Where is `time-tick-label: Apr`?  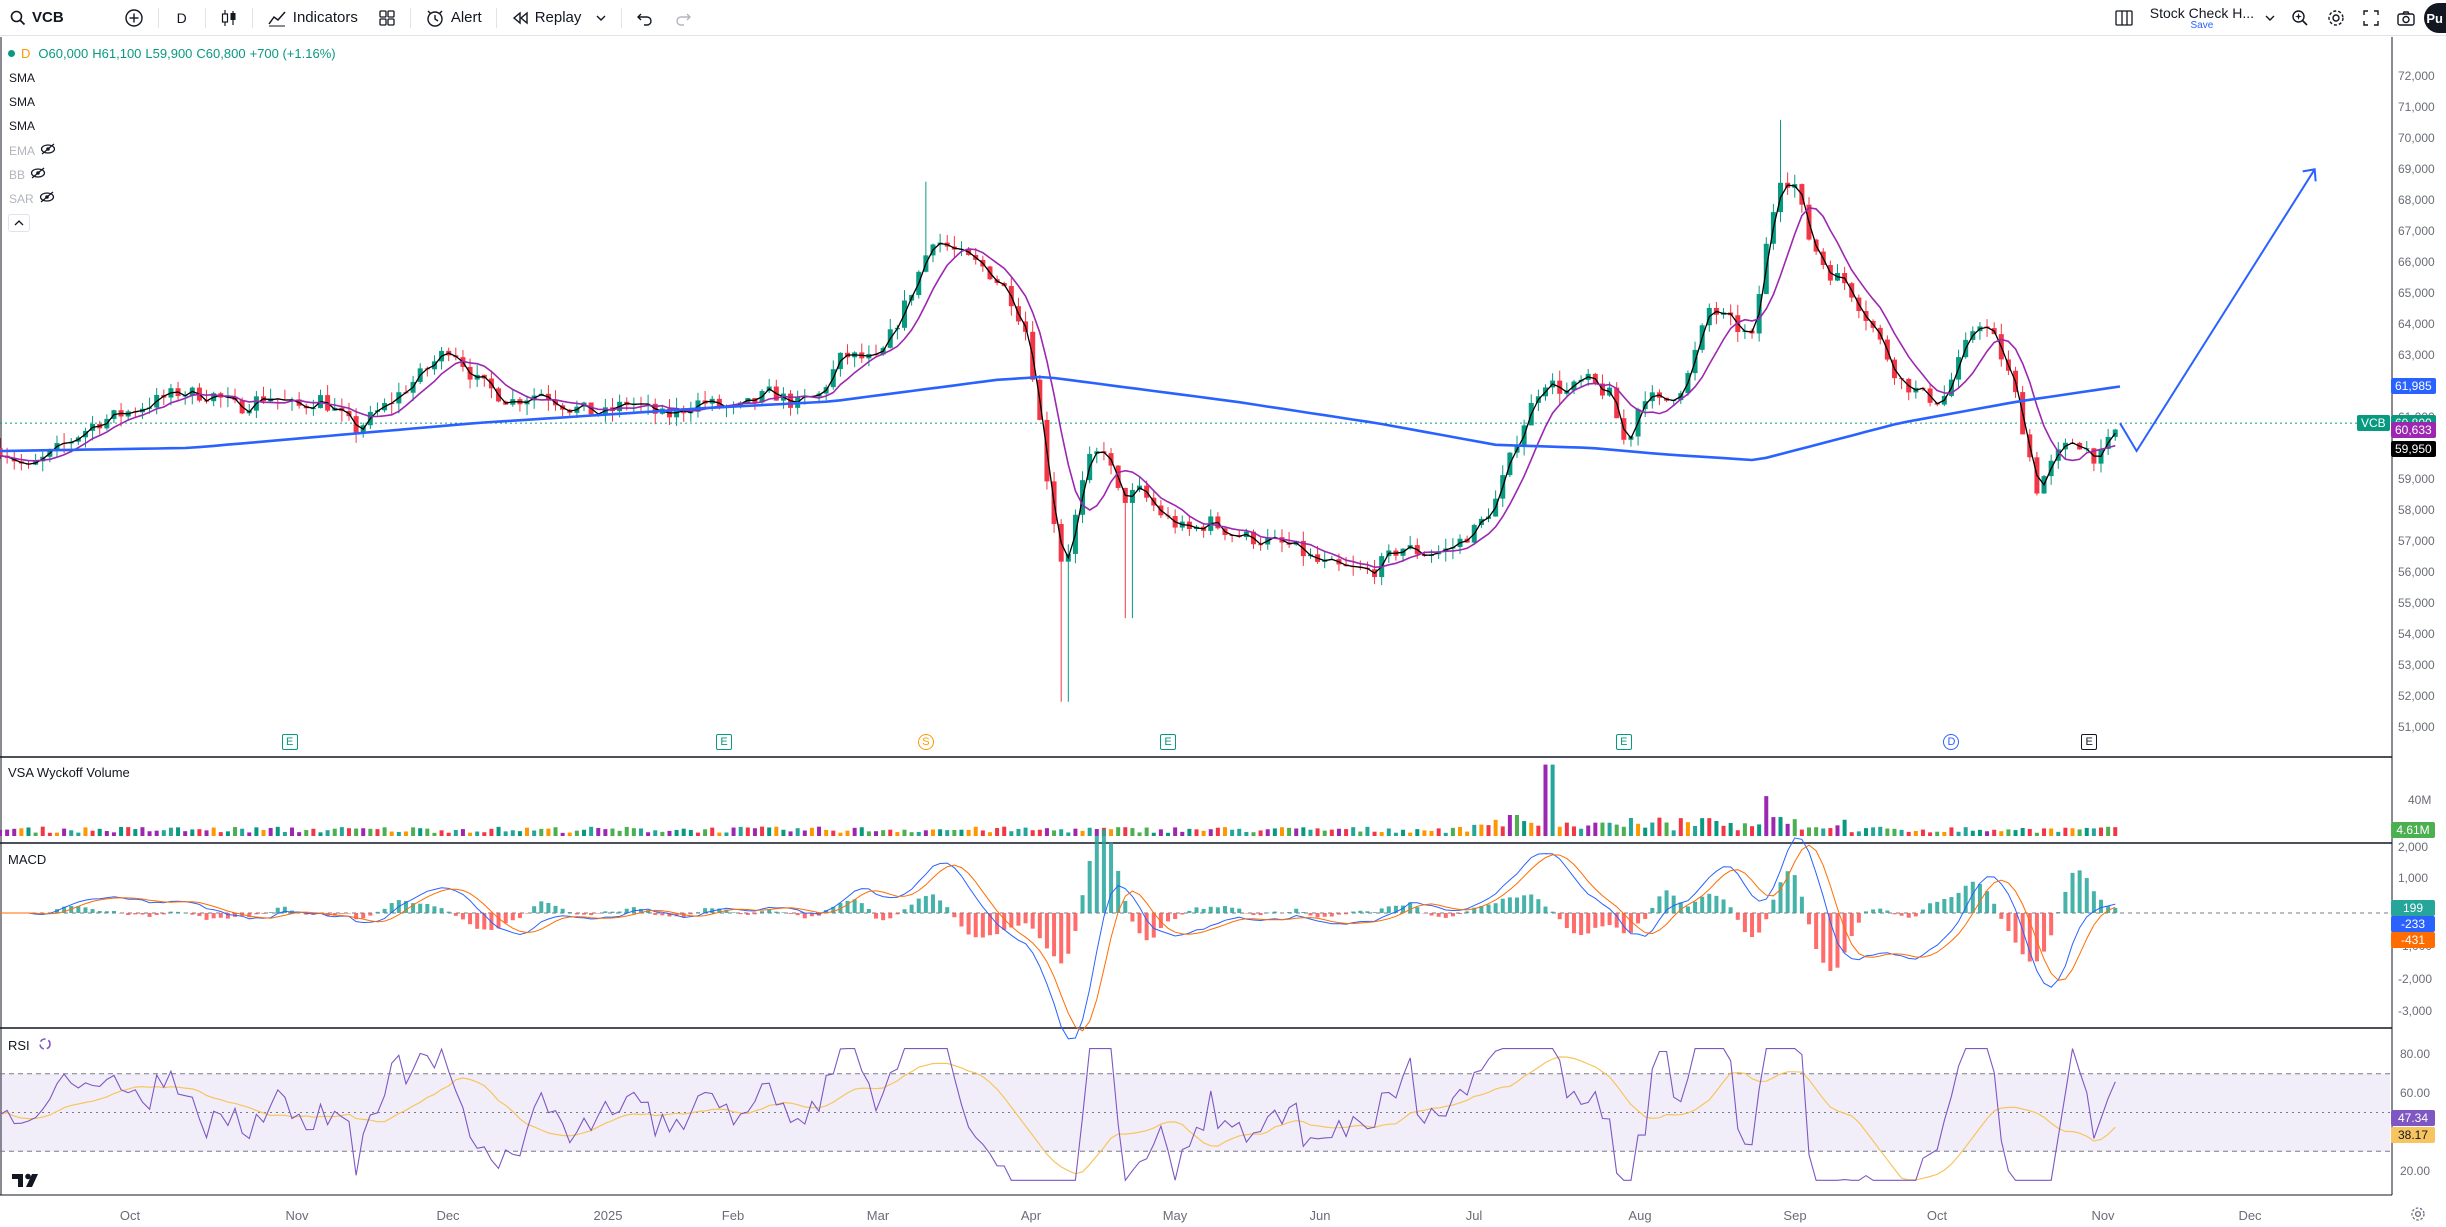
time-tick-label: Apr is located at coordinates (1031, 1215).